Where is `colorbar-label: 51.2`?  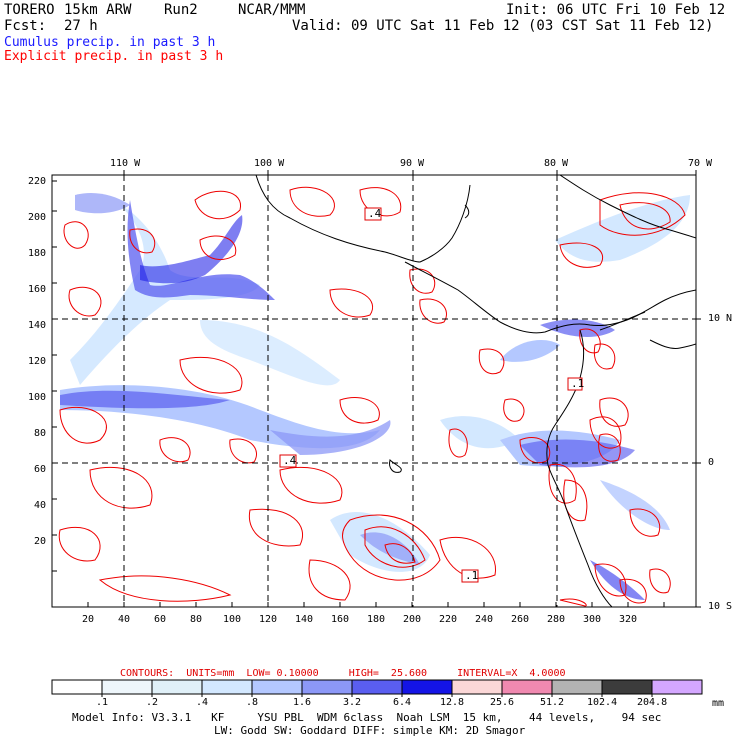
colorbar-label: 51.2 is located at coordinates (552, 702).